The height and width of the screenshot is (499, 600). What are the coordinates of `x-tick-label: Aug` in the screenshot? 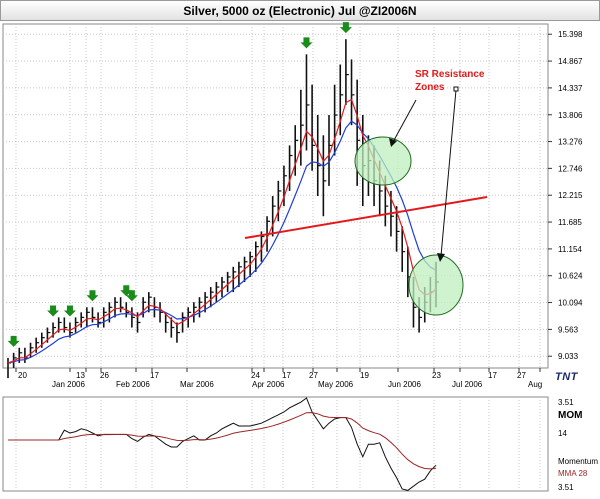 It's located at (535, 384).